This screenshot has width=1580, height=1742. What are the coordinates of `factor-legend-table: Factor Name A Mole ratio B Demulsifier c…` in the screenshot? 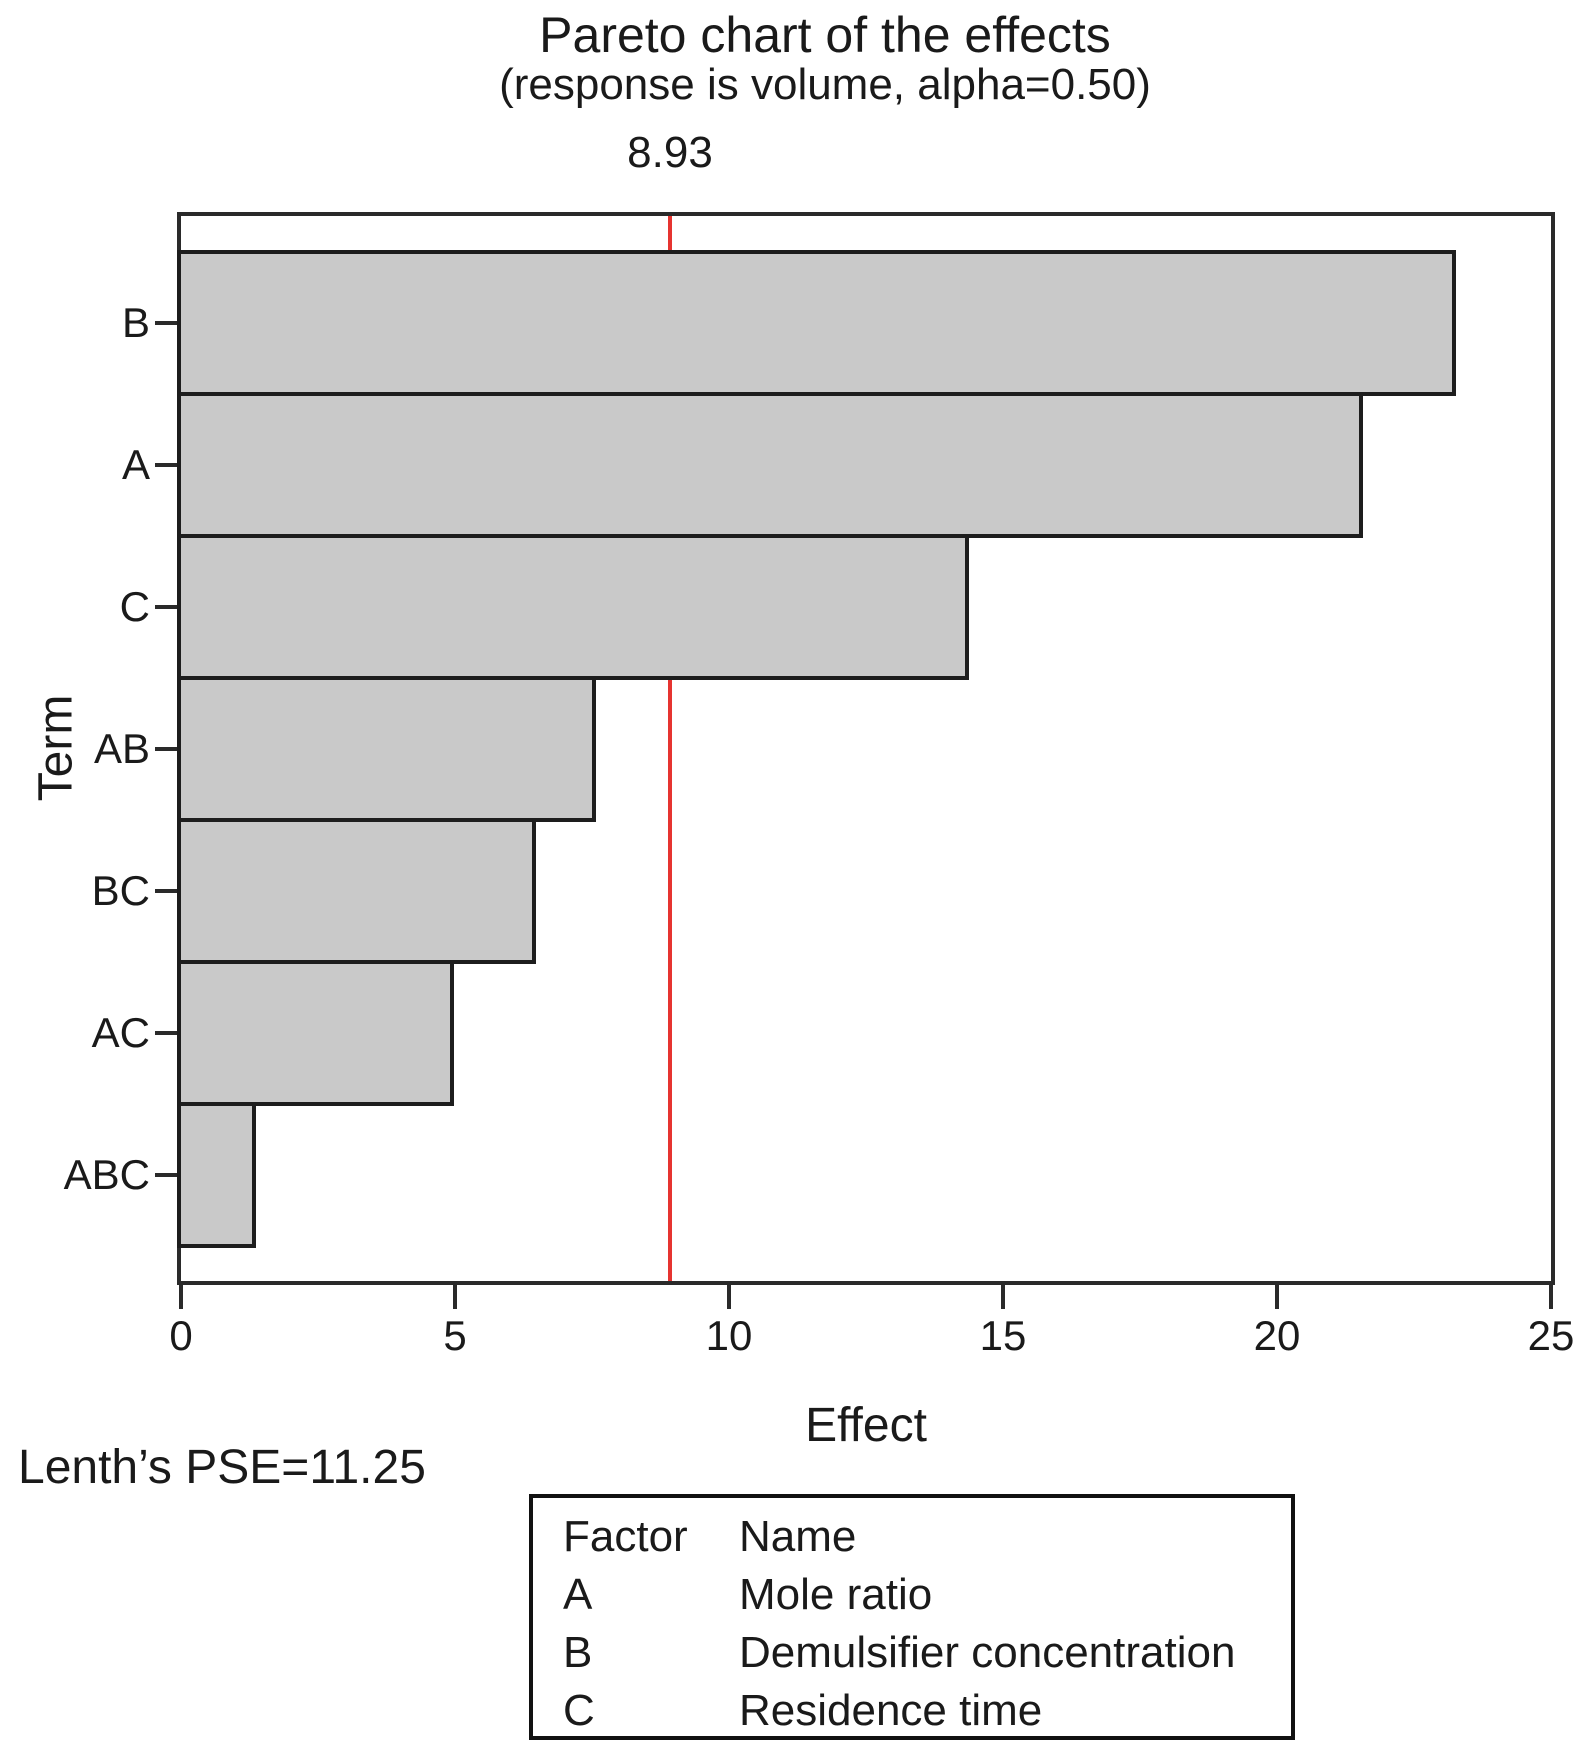 It's located at (912, 1617).